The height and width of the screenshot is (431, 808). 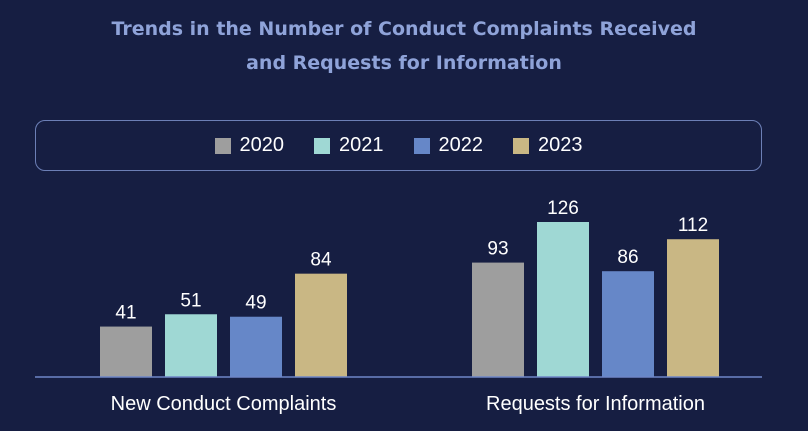 What do you see at coordinates (222, 145) in the screenshot?
I see `legend-swatch-2020` at bounding box center [222, 145].